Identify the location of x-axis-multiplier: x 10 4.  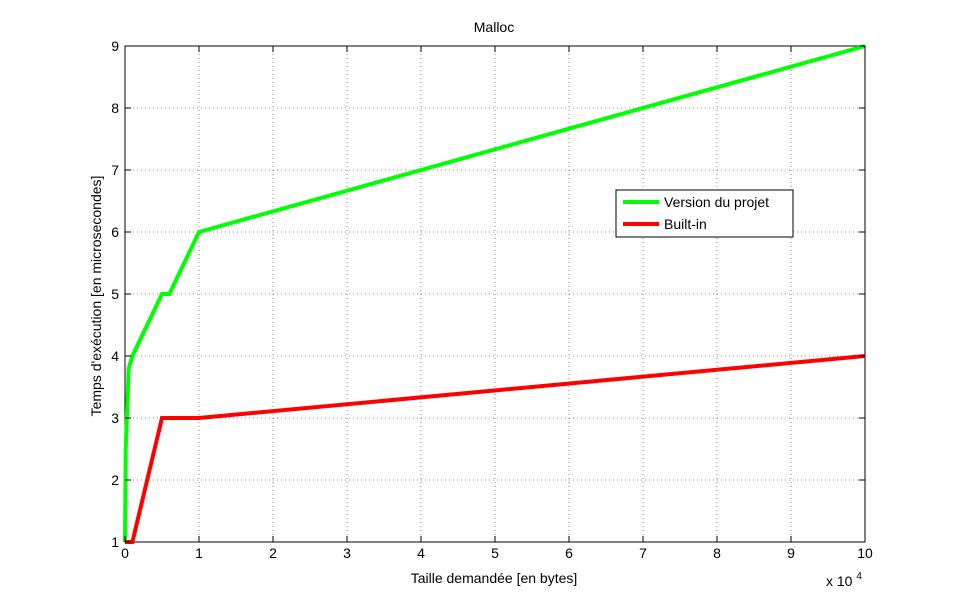
(844, 580).